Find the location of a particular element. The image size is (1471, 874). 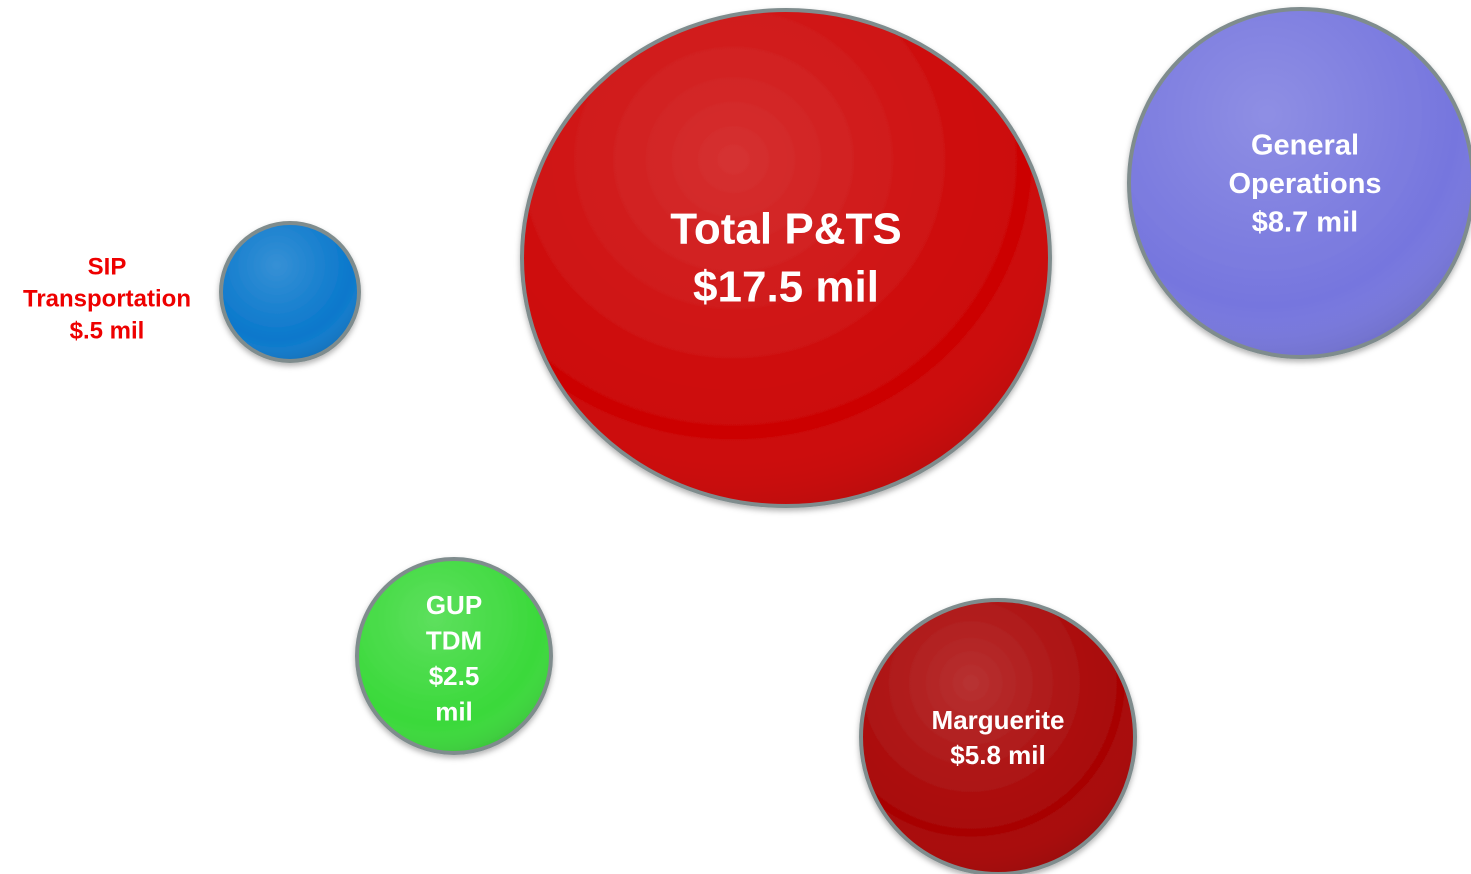

node-marguerite is located at coordinates (998, 736).